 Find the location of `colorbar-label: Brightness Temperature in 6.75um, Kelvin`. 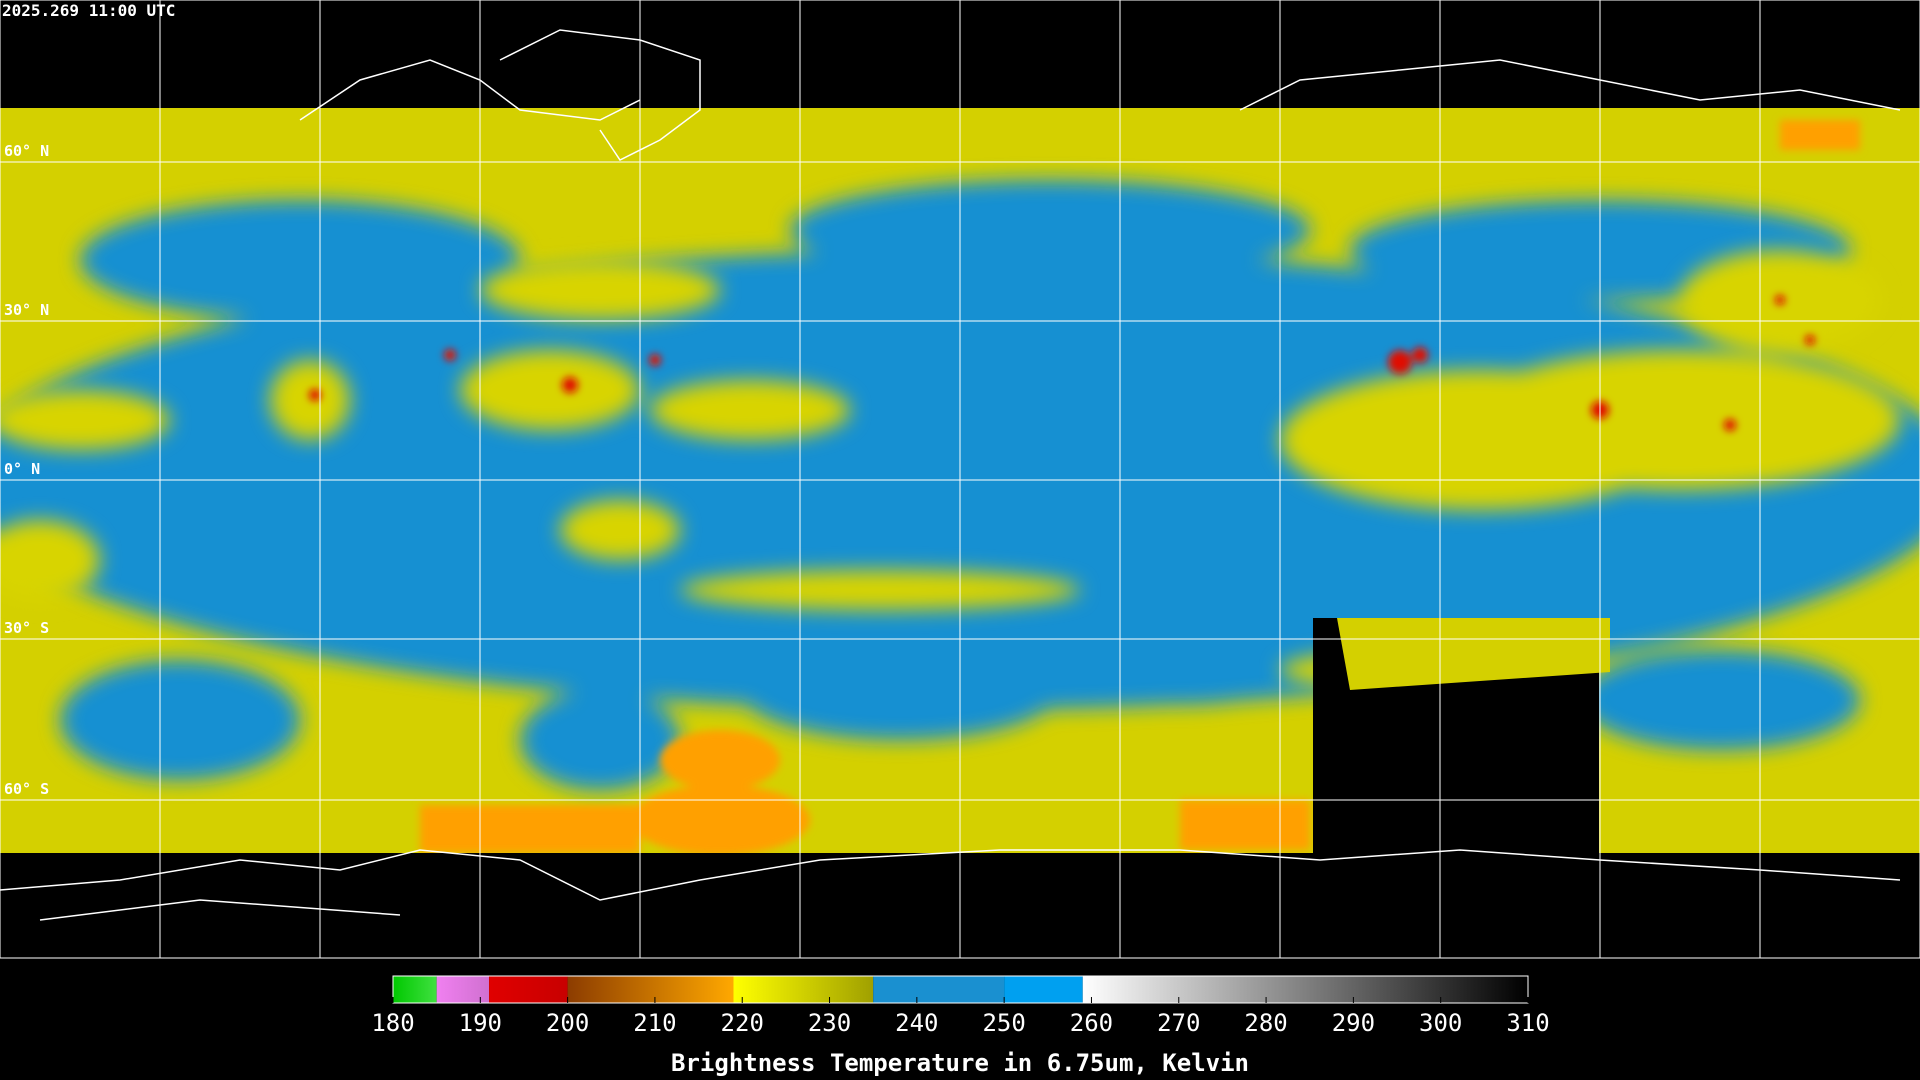

colorbar-label: Brightness Temperature in 6.75um, Kelvin is located at coordinates (960, 1063).